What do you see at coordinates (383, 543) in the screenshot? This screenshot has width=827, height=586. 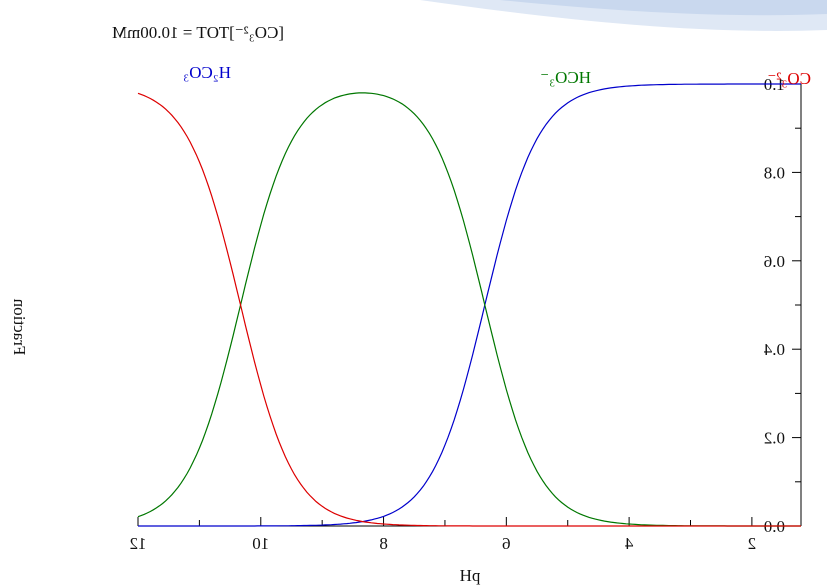 I see `x-tick-label: 8` at bounding box center [383, 543].